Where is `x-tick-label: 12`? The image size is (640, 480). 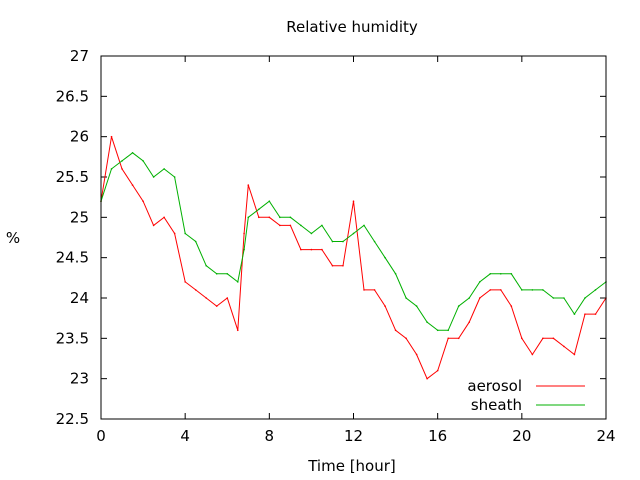
x-tick-label: 12 is located at coordinates (353, 436).